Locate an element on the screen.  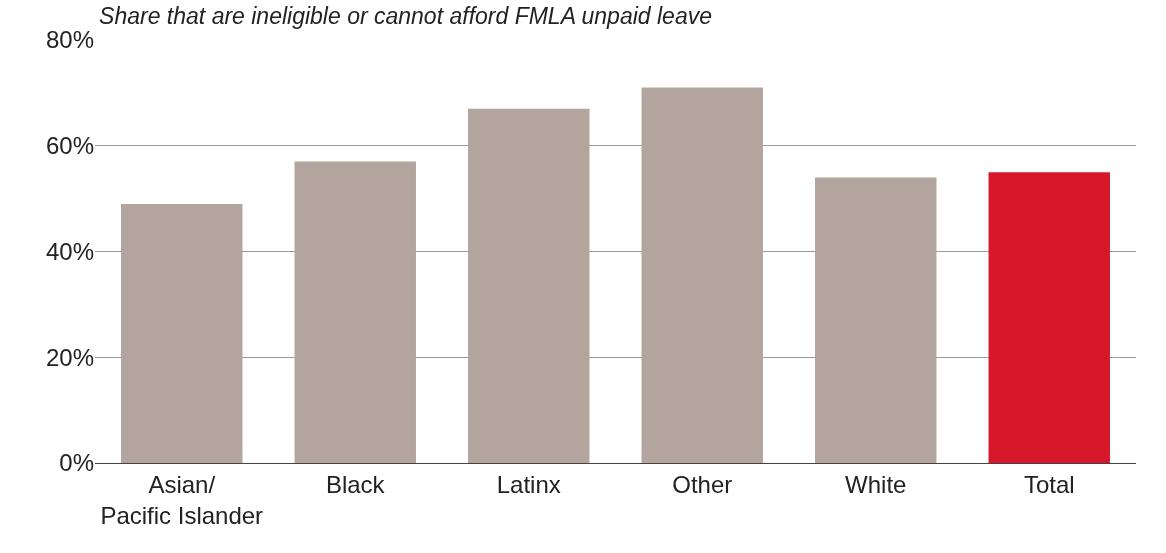
y-tick-label: 40% is located at coordinates (69, 251).